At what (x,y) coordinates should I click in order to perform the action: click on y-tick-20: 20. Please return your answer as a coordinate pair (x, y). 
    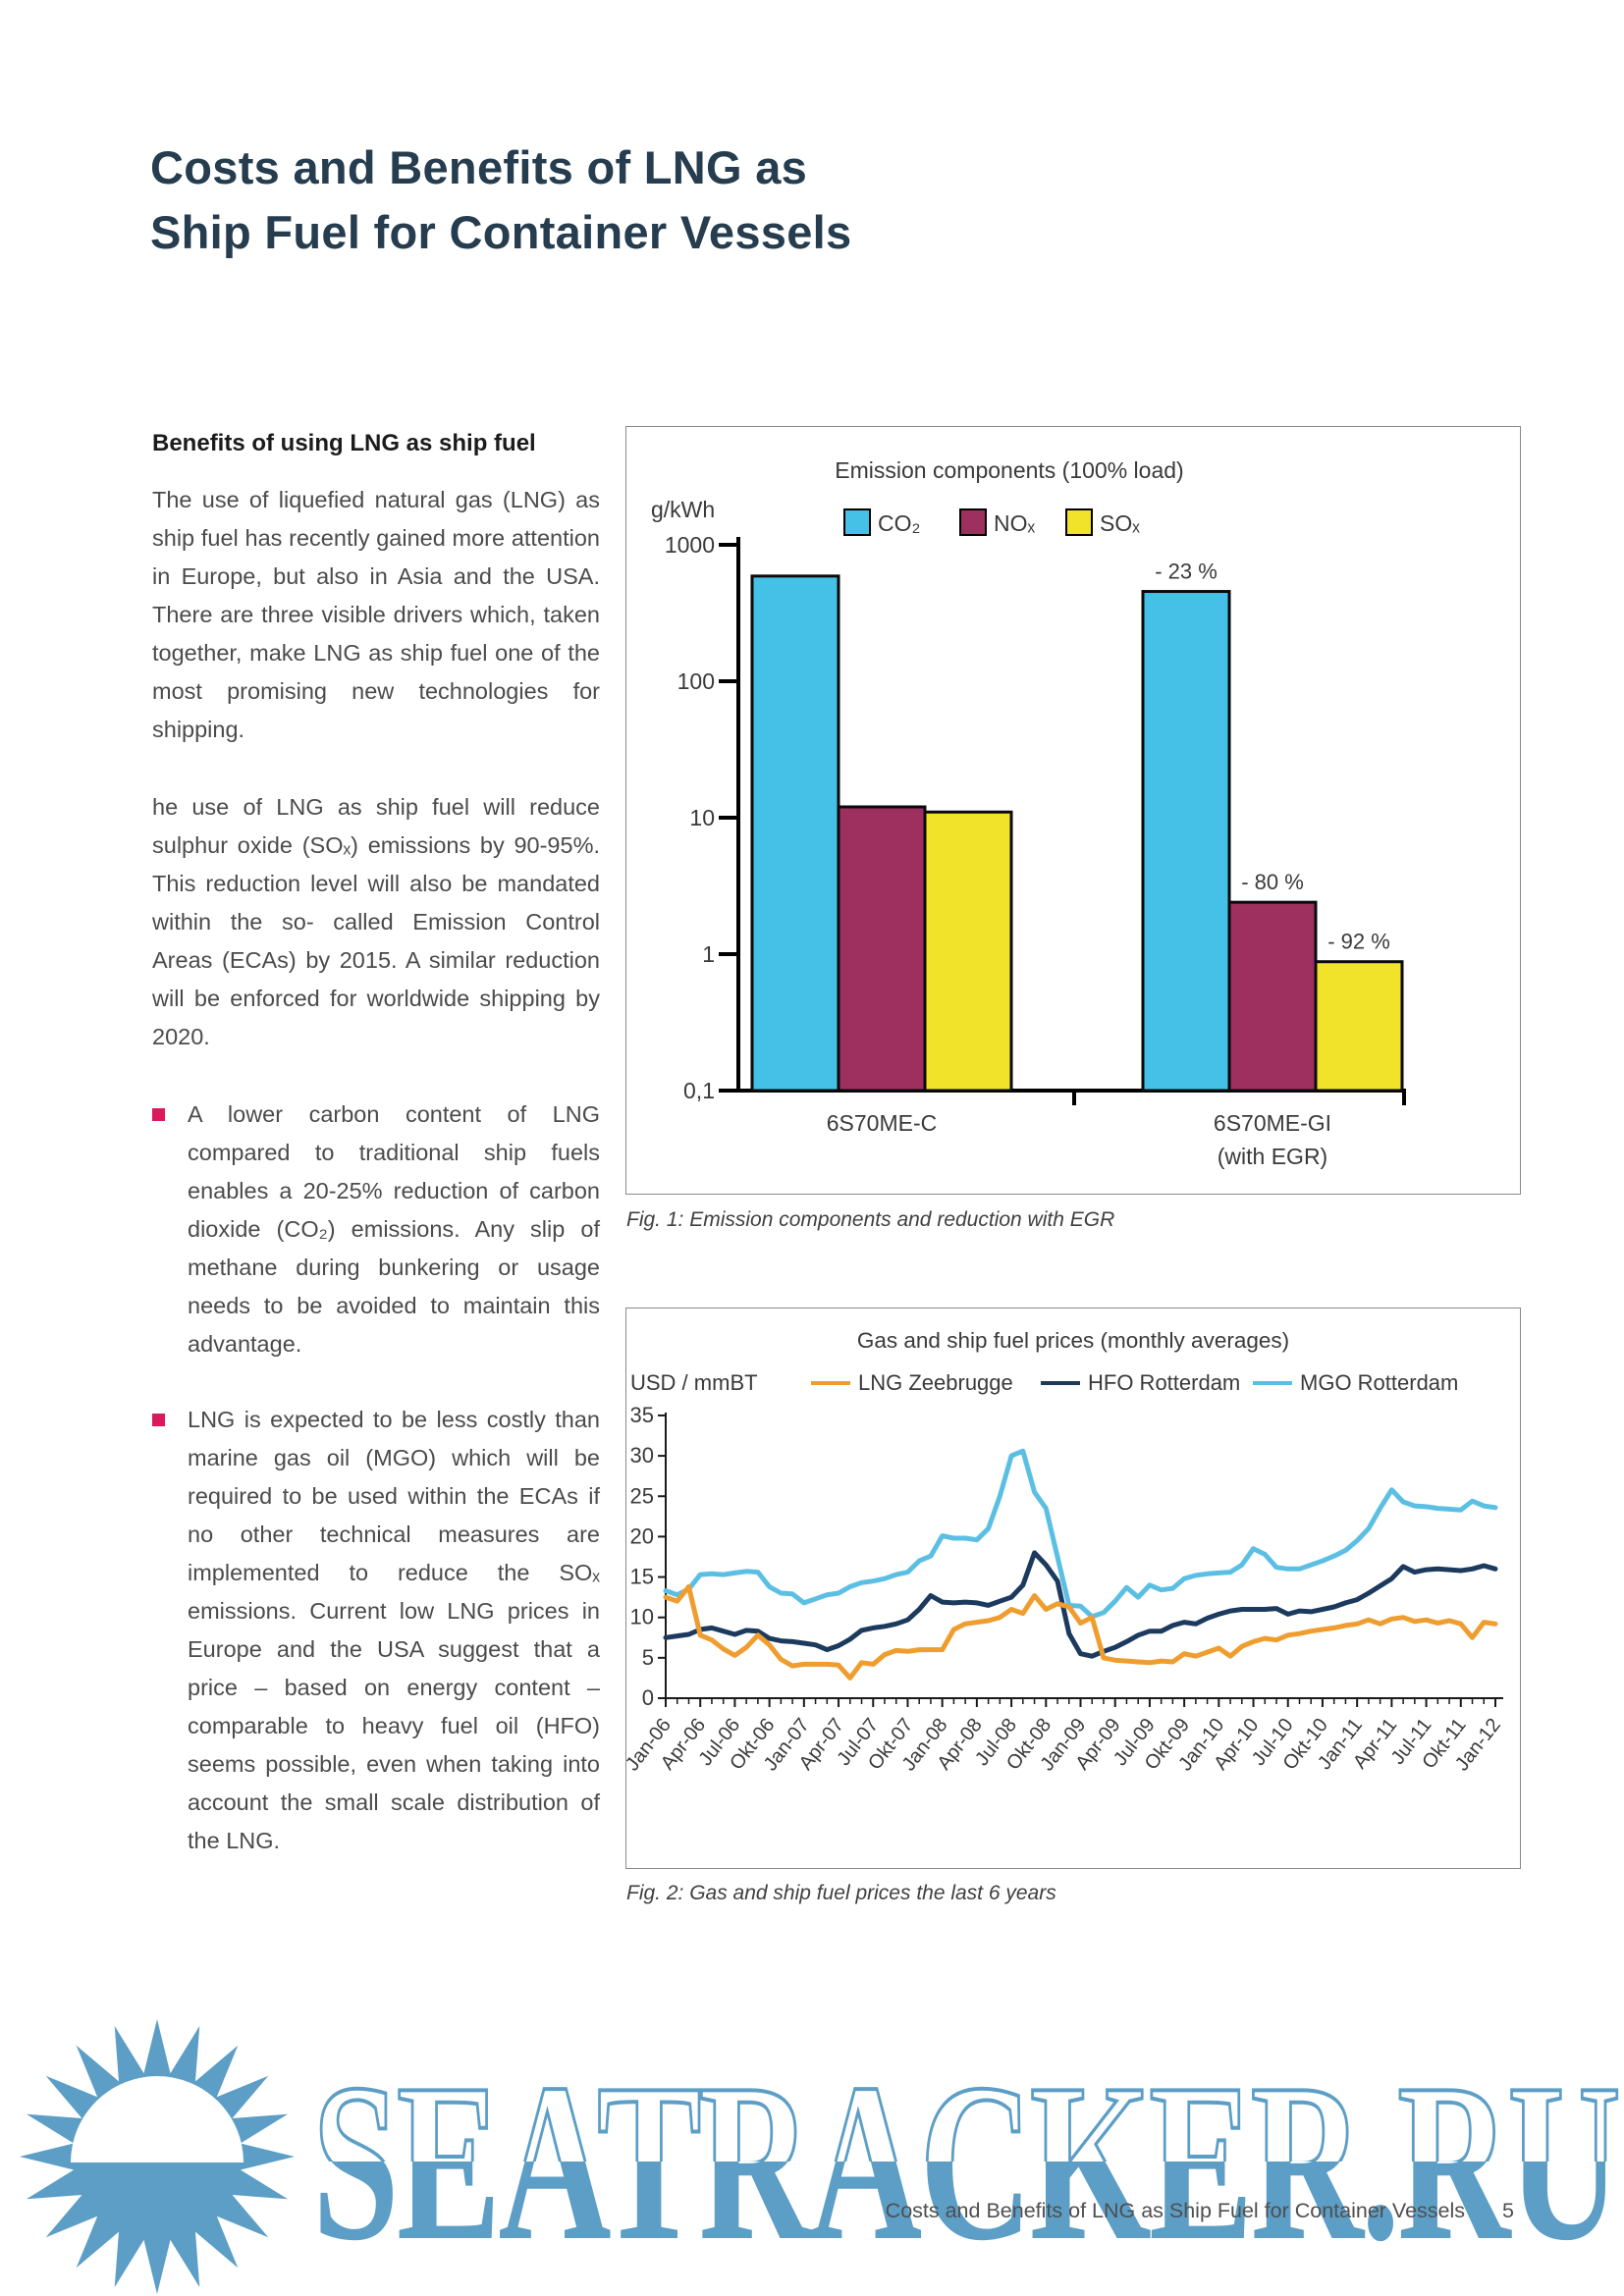
    Looking at the image, I should click on (642, 1535).